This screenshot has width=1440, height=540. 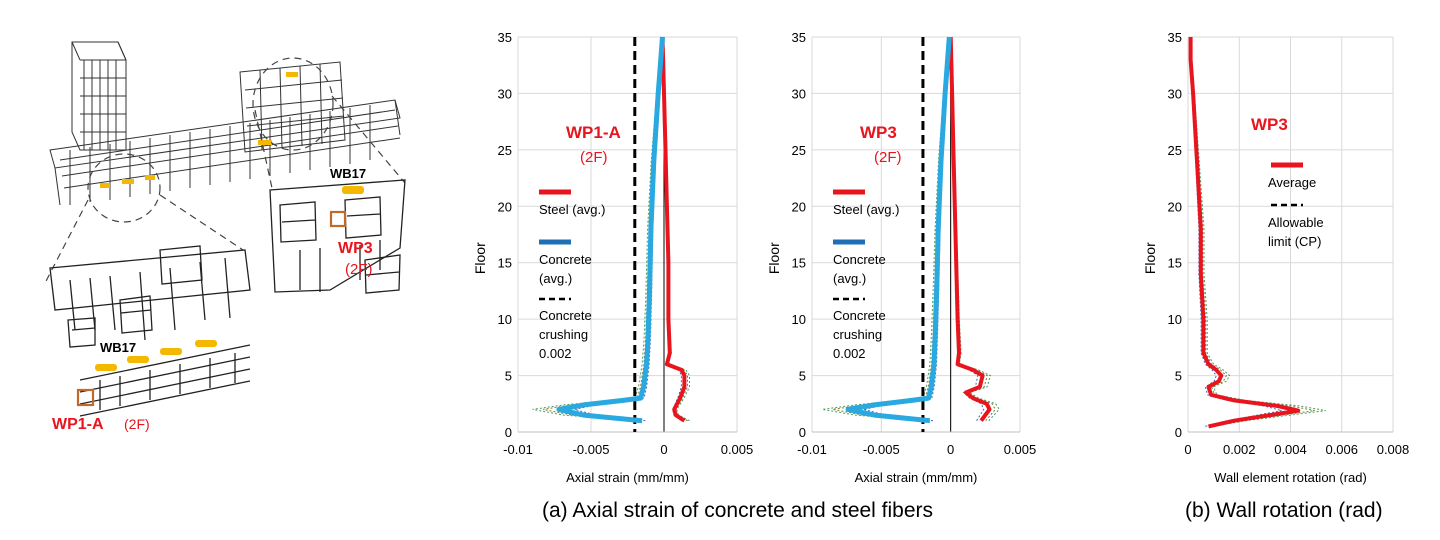 What do you see at coordinates (118, 347) in the screenshot?
I see `wb17-label-bottom: WB17` at bounding box center [118, 347].